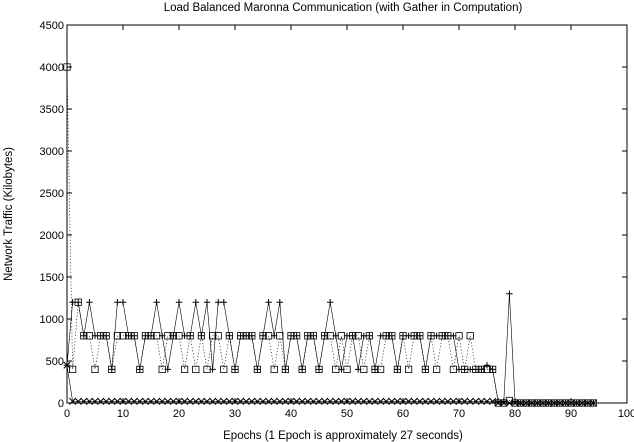 This screenshot has width=634, height=442. I want to click on y-tick-label: 1000, so click(52, 320).